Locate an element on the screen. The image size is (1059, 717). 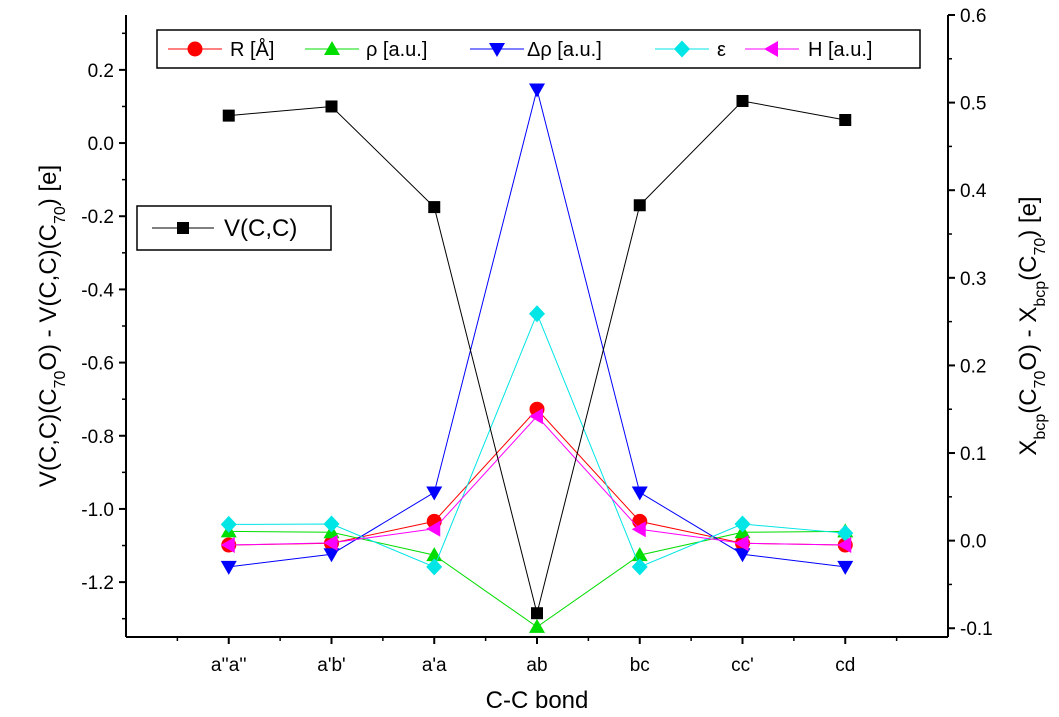
x-tick-label: cc' is located at coordinates (742, 665).